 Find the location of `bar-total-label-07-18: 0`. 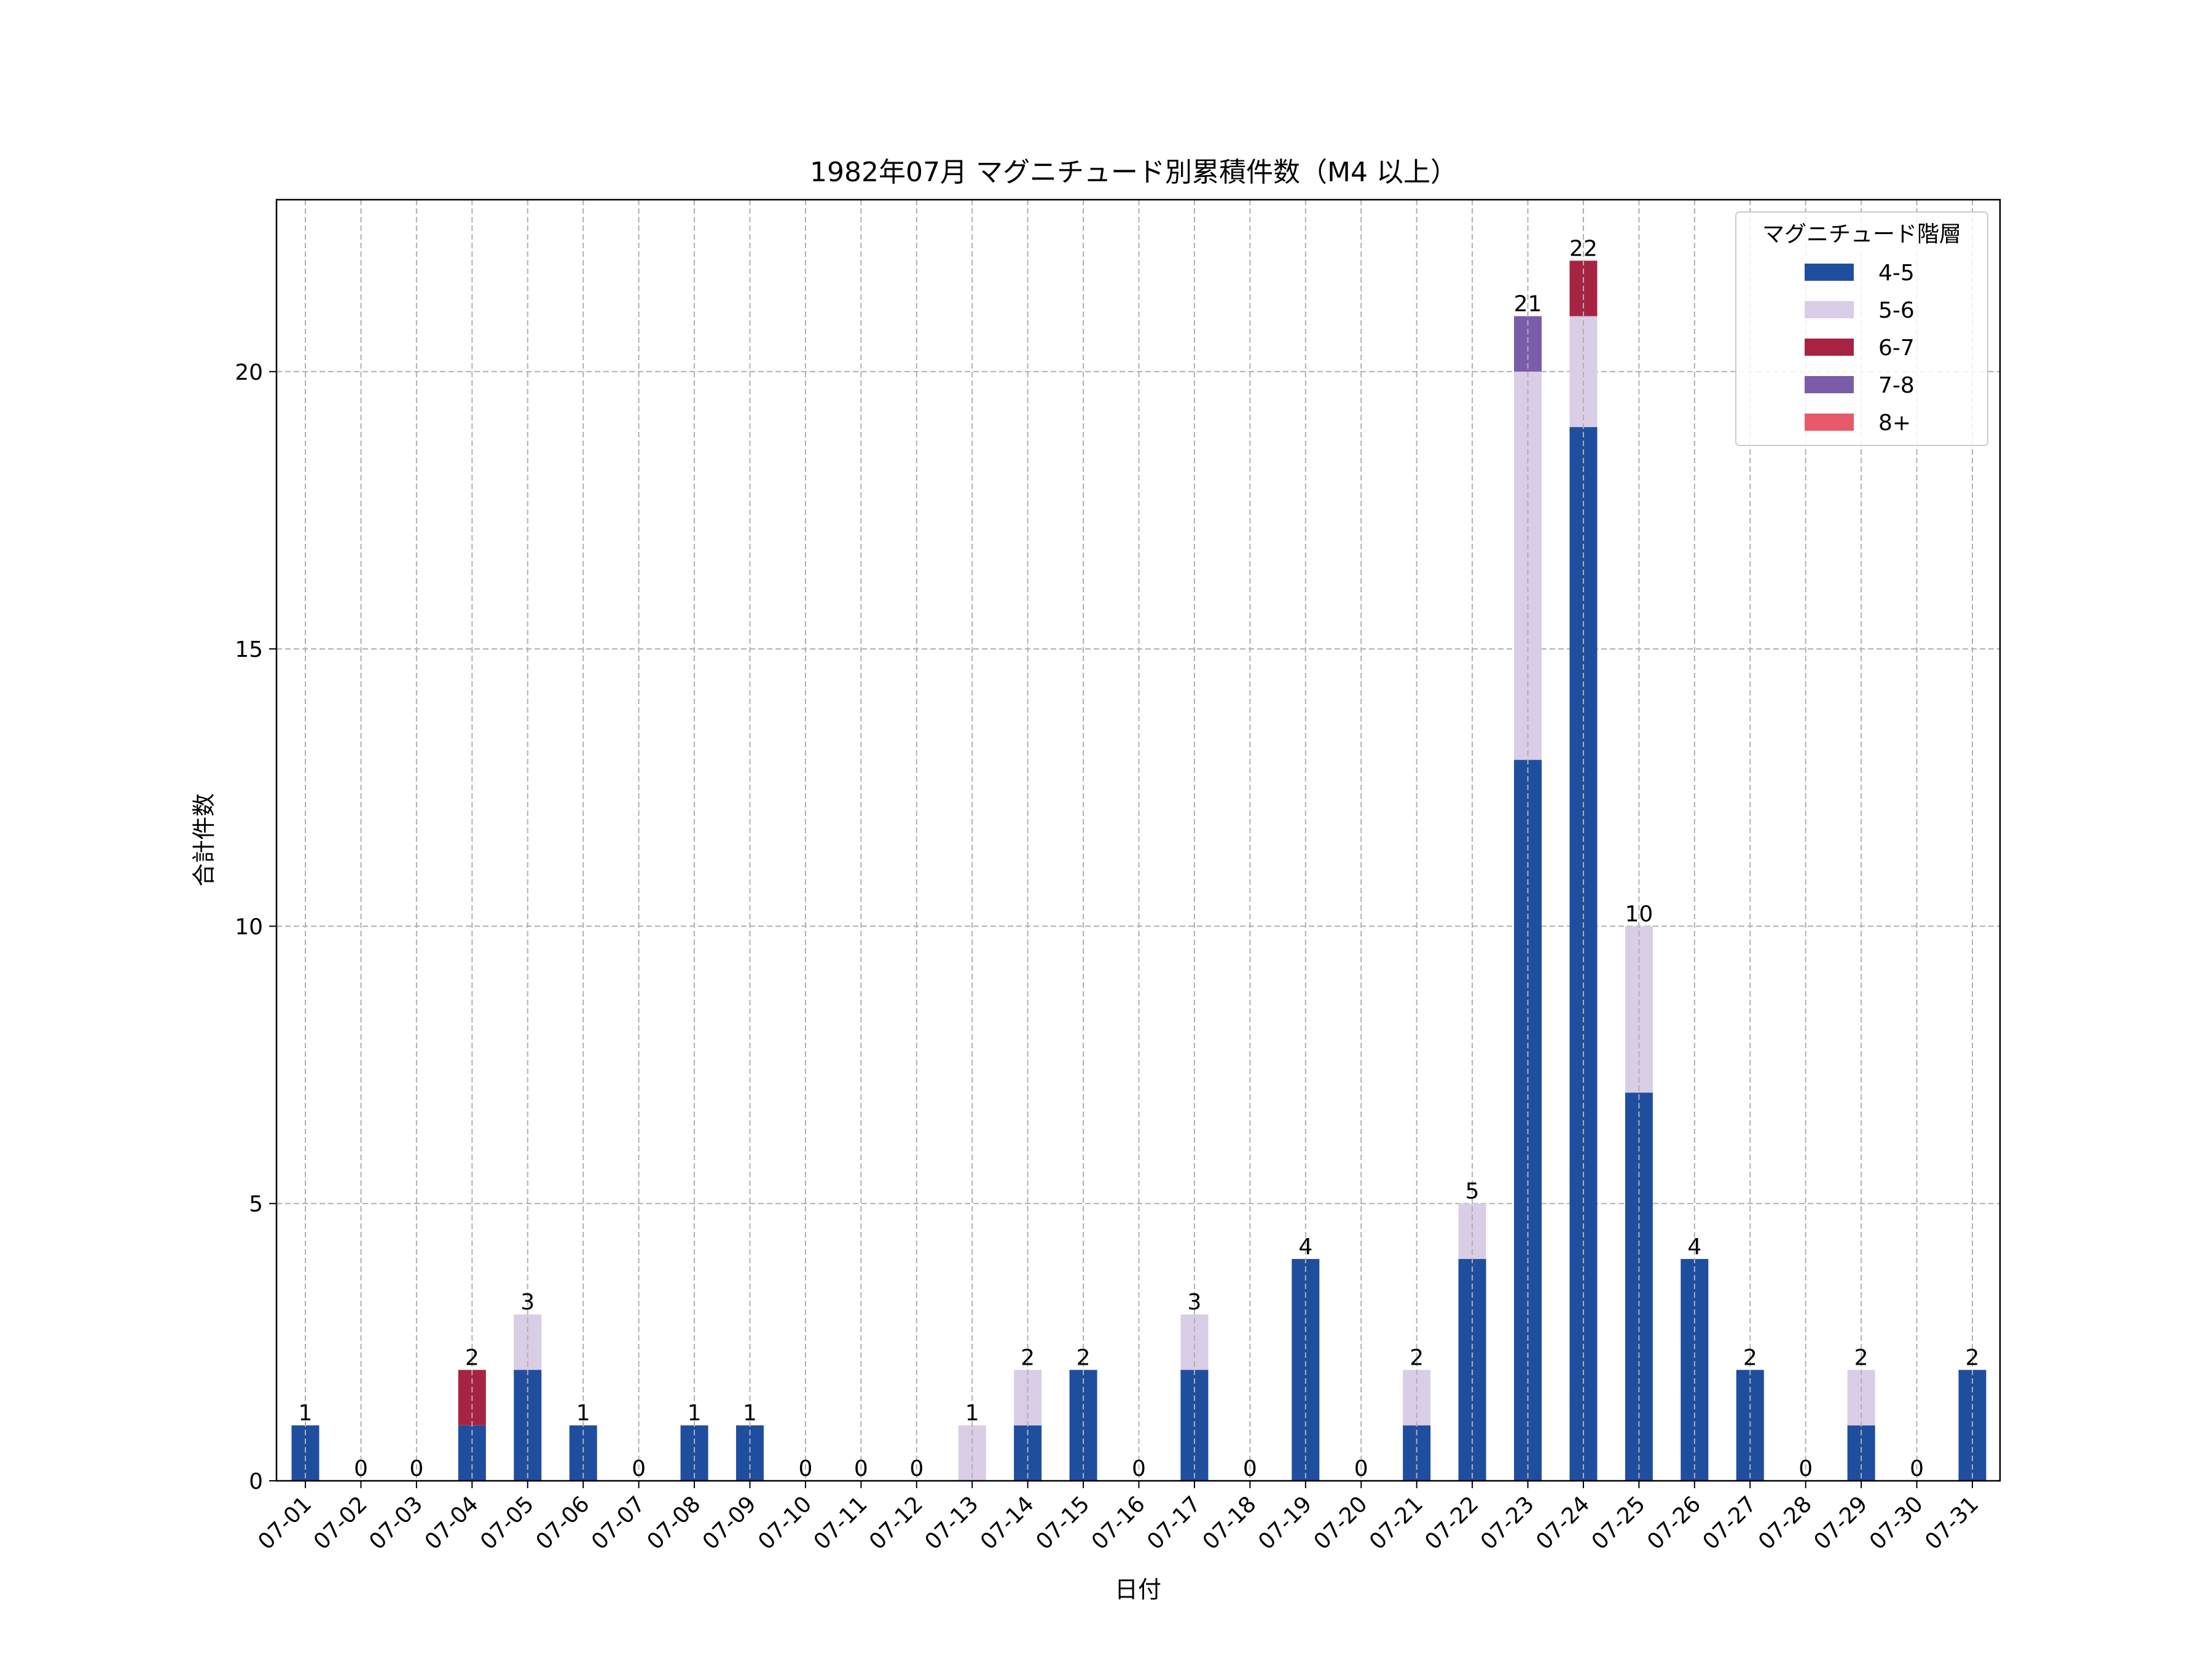

bar-total-label-07-18: 0 is located at coordinates (1250, 1468).